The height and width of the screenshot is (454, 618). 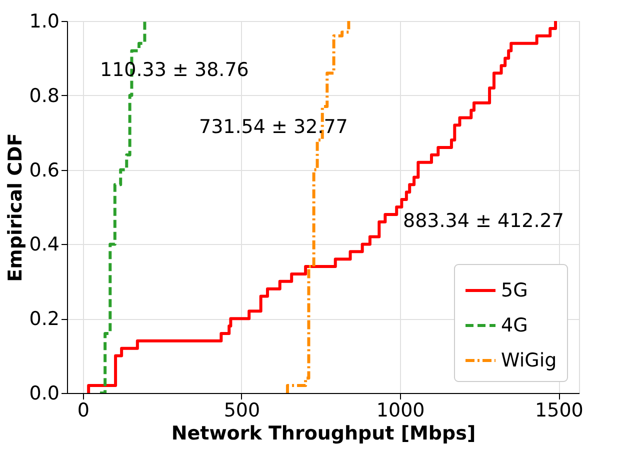 What do you see at coordinates (323, 433) in the screenshot?
I see `x-axis-title: Network Throughput [Mbps]` at bounding box center [323, 433].